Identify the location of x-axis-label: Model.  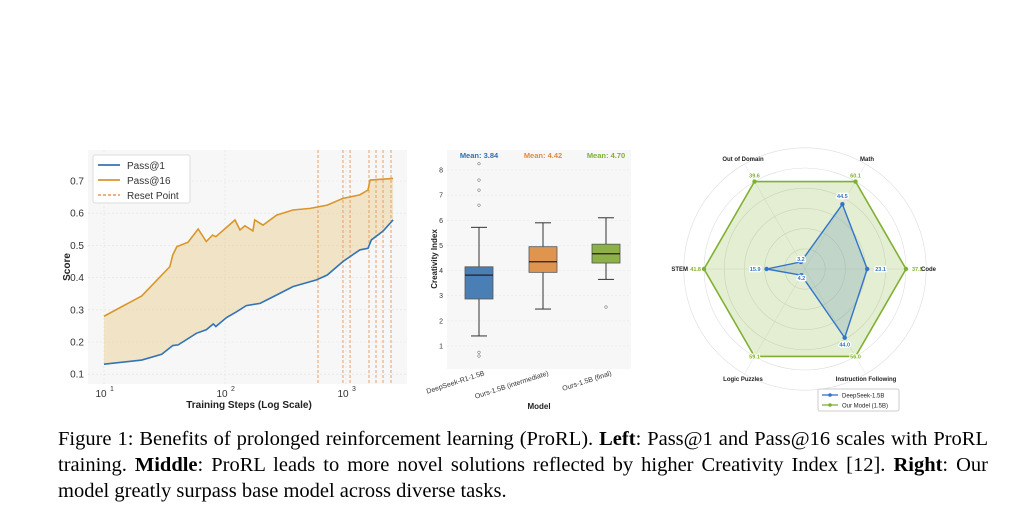
(538, 406).